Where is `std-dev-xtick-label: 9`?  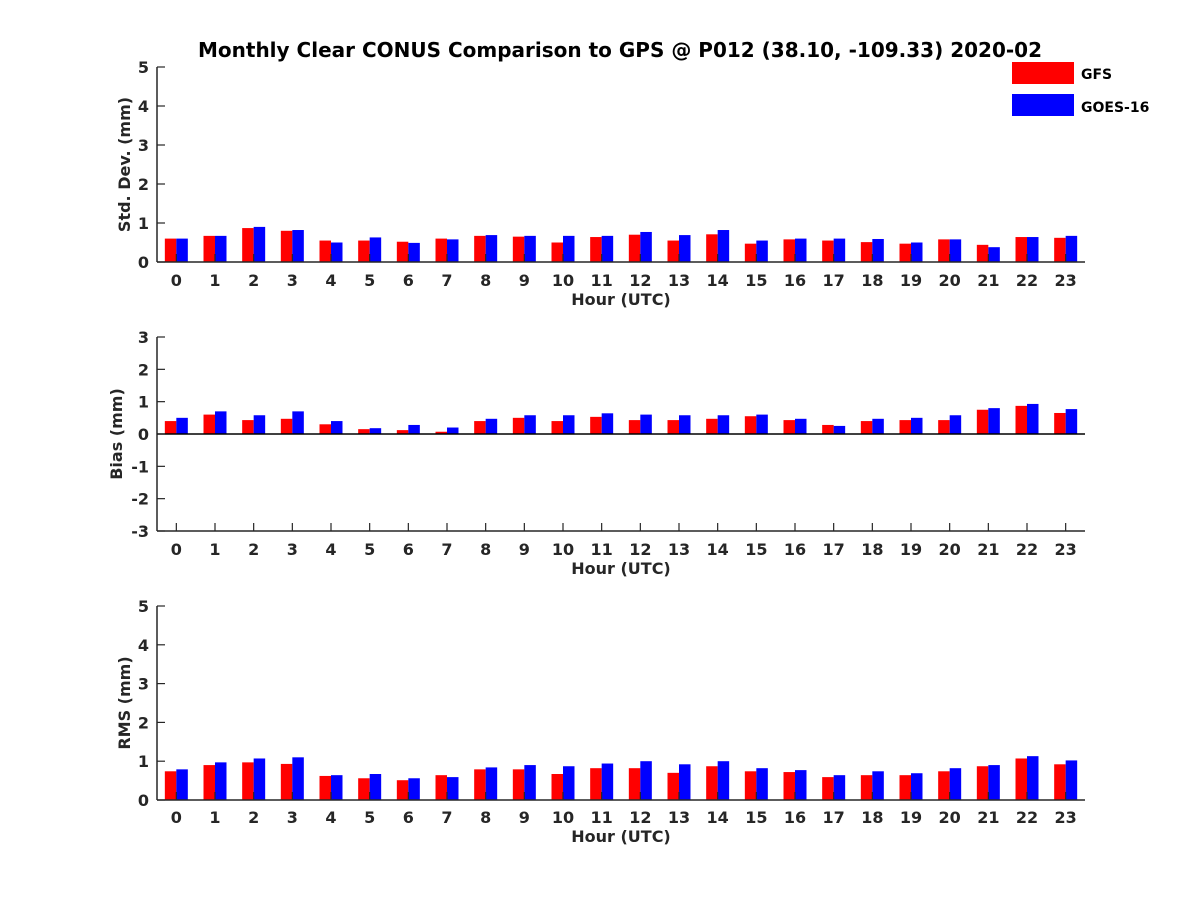
std-dev-xtick-label: 9 is located at coordinates (524, 280).